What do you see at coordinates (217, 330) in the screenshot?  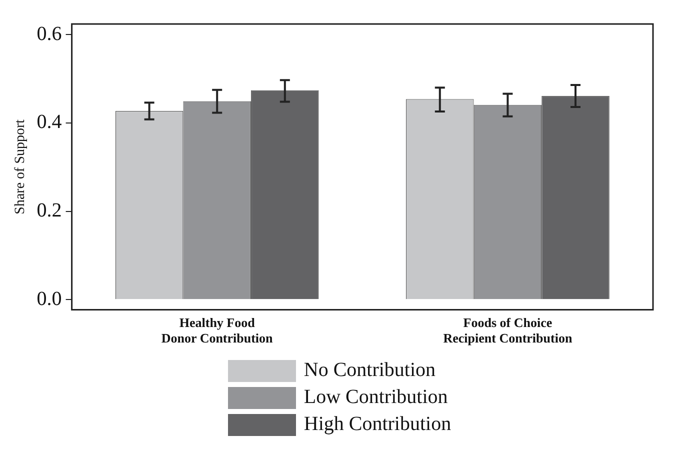 I see `x-tick-label: Healthy Food Donor Contribution` at bounding box center [217, 330].